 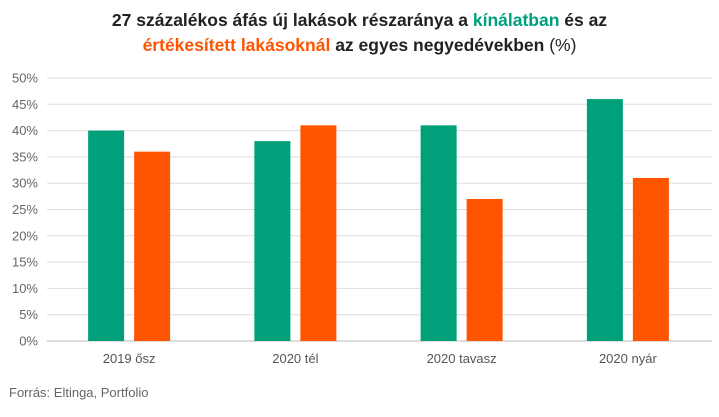 I want to click on title-text: és az, so click(x=583, y=20).